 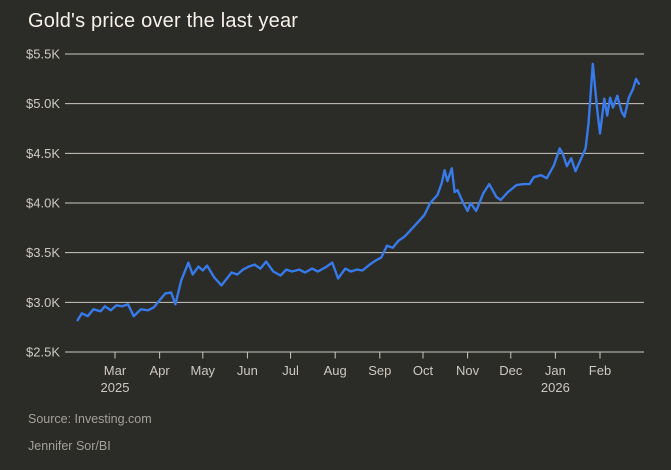 I want to click on x-axis-label: Jul, so click(x=290, y=370).